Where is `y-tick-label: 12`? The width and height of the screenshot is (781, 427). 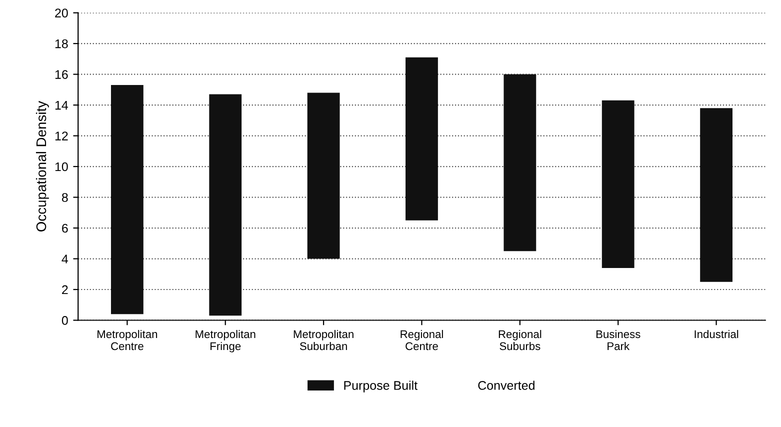
y-tick-label: 12 is located at coordinates (61, 136).